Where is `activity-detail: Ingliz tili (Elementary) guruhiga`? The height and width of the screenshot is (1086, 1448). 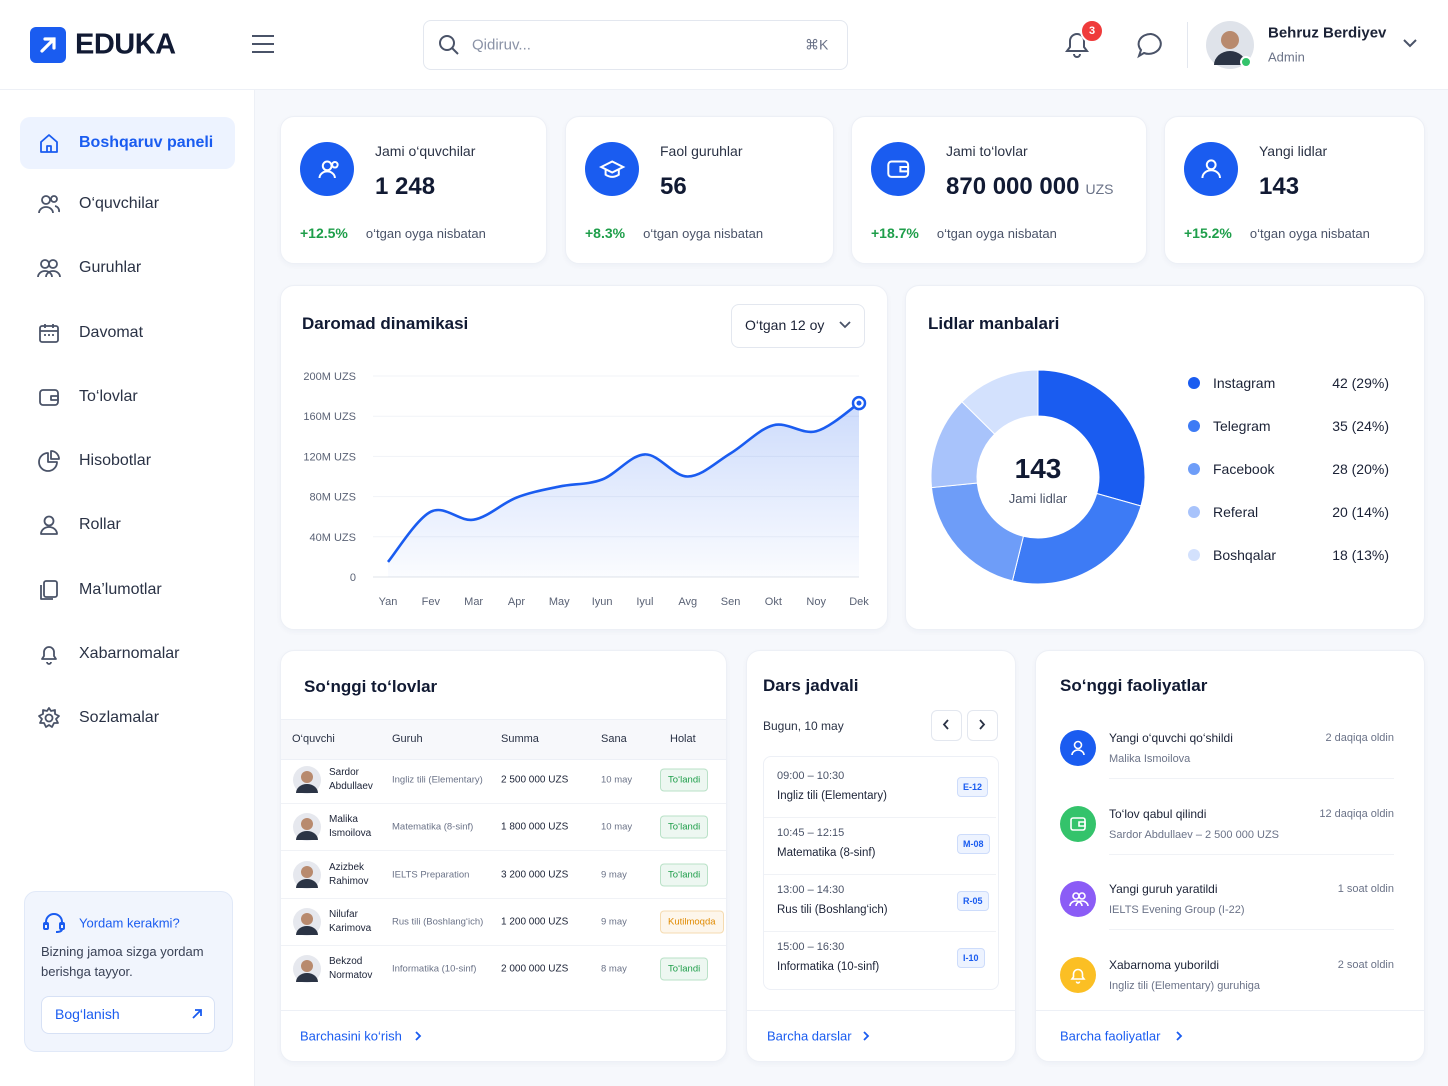 activity-detail: Ingliz tili (Elementary) guruhiga is located at coordinates (1185, 985).